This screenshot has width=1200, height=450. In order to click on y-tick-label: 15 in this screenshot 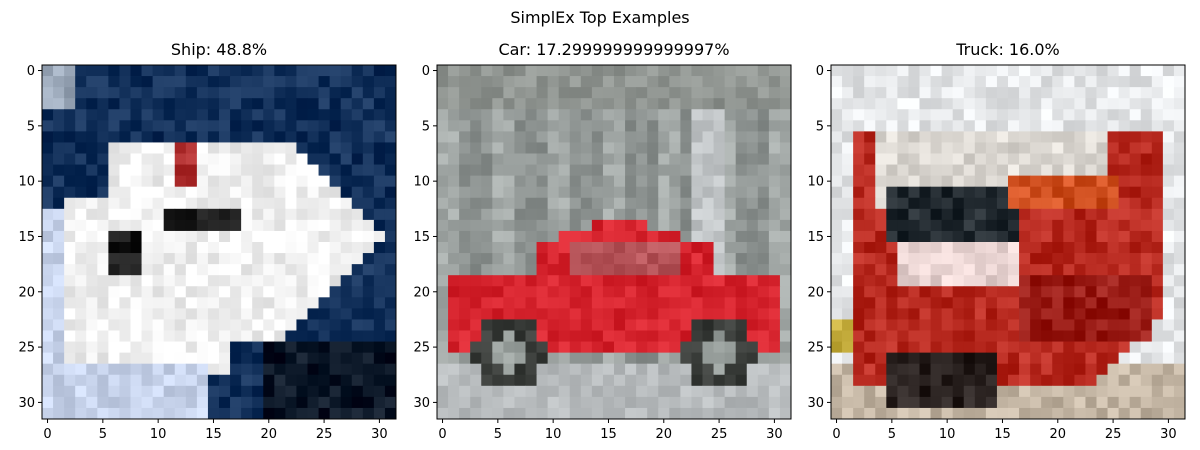, I will do `click(26, 237)`.